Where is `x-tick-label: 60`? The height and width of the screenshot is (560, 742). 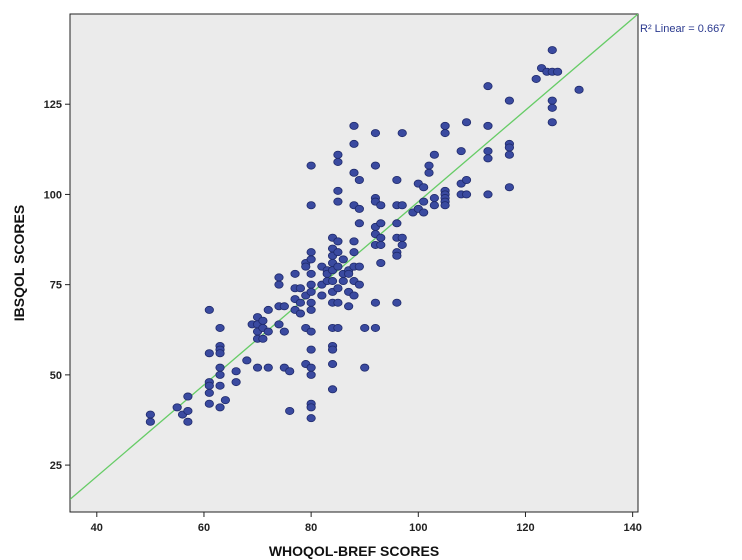 x-tick-label: 60 is located at coordinates (204, 528).